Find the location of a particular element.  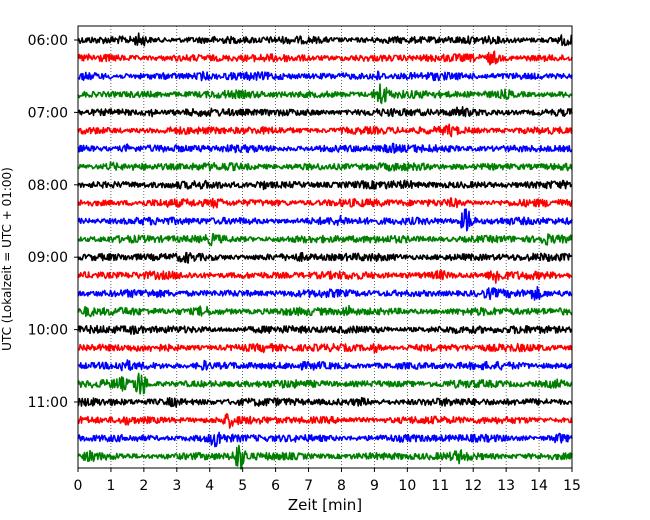

x-tick-label-2: 2 is located at coordinates (143, 486).